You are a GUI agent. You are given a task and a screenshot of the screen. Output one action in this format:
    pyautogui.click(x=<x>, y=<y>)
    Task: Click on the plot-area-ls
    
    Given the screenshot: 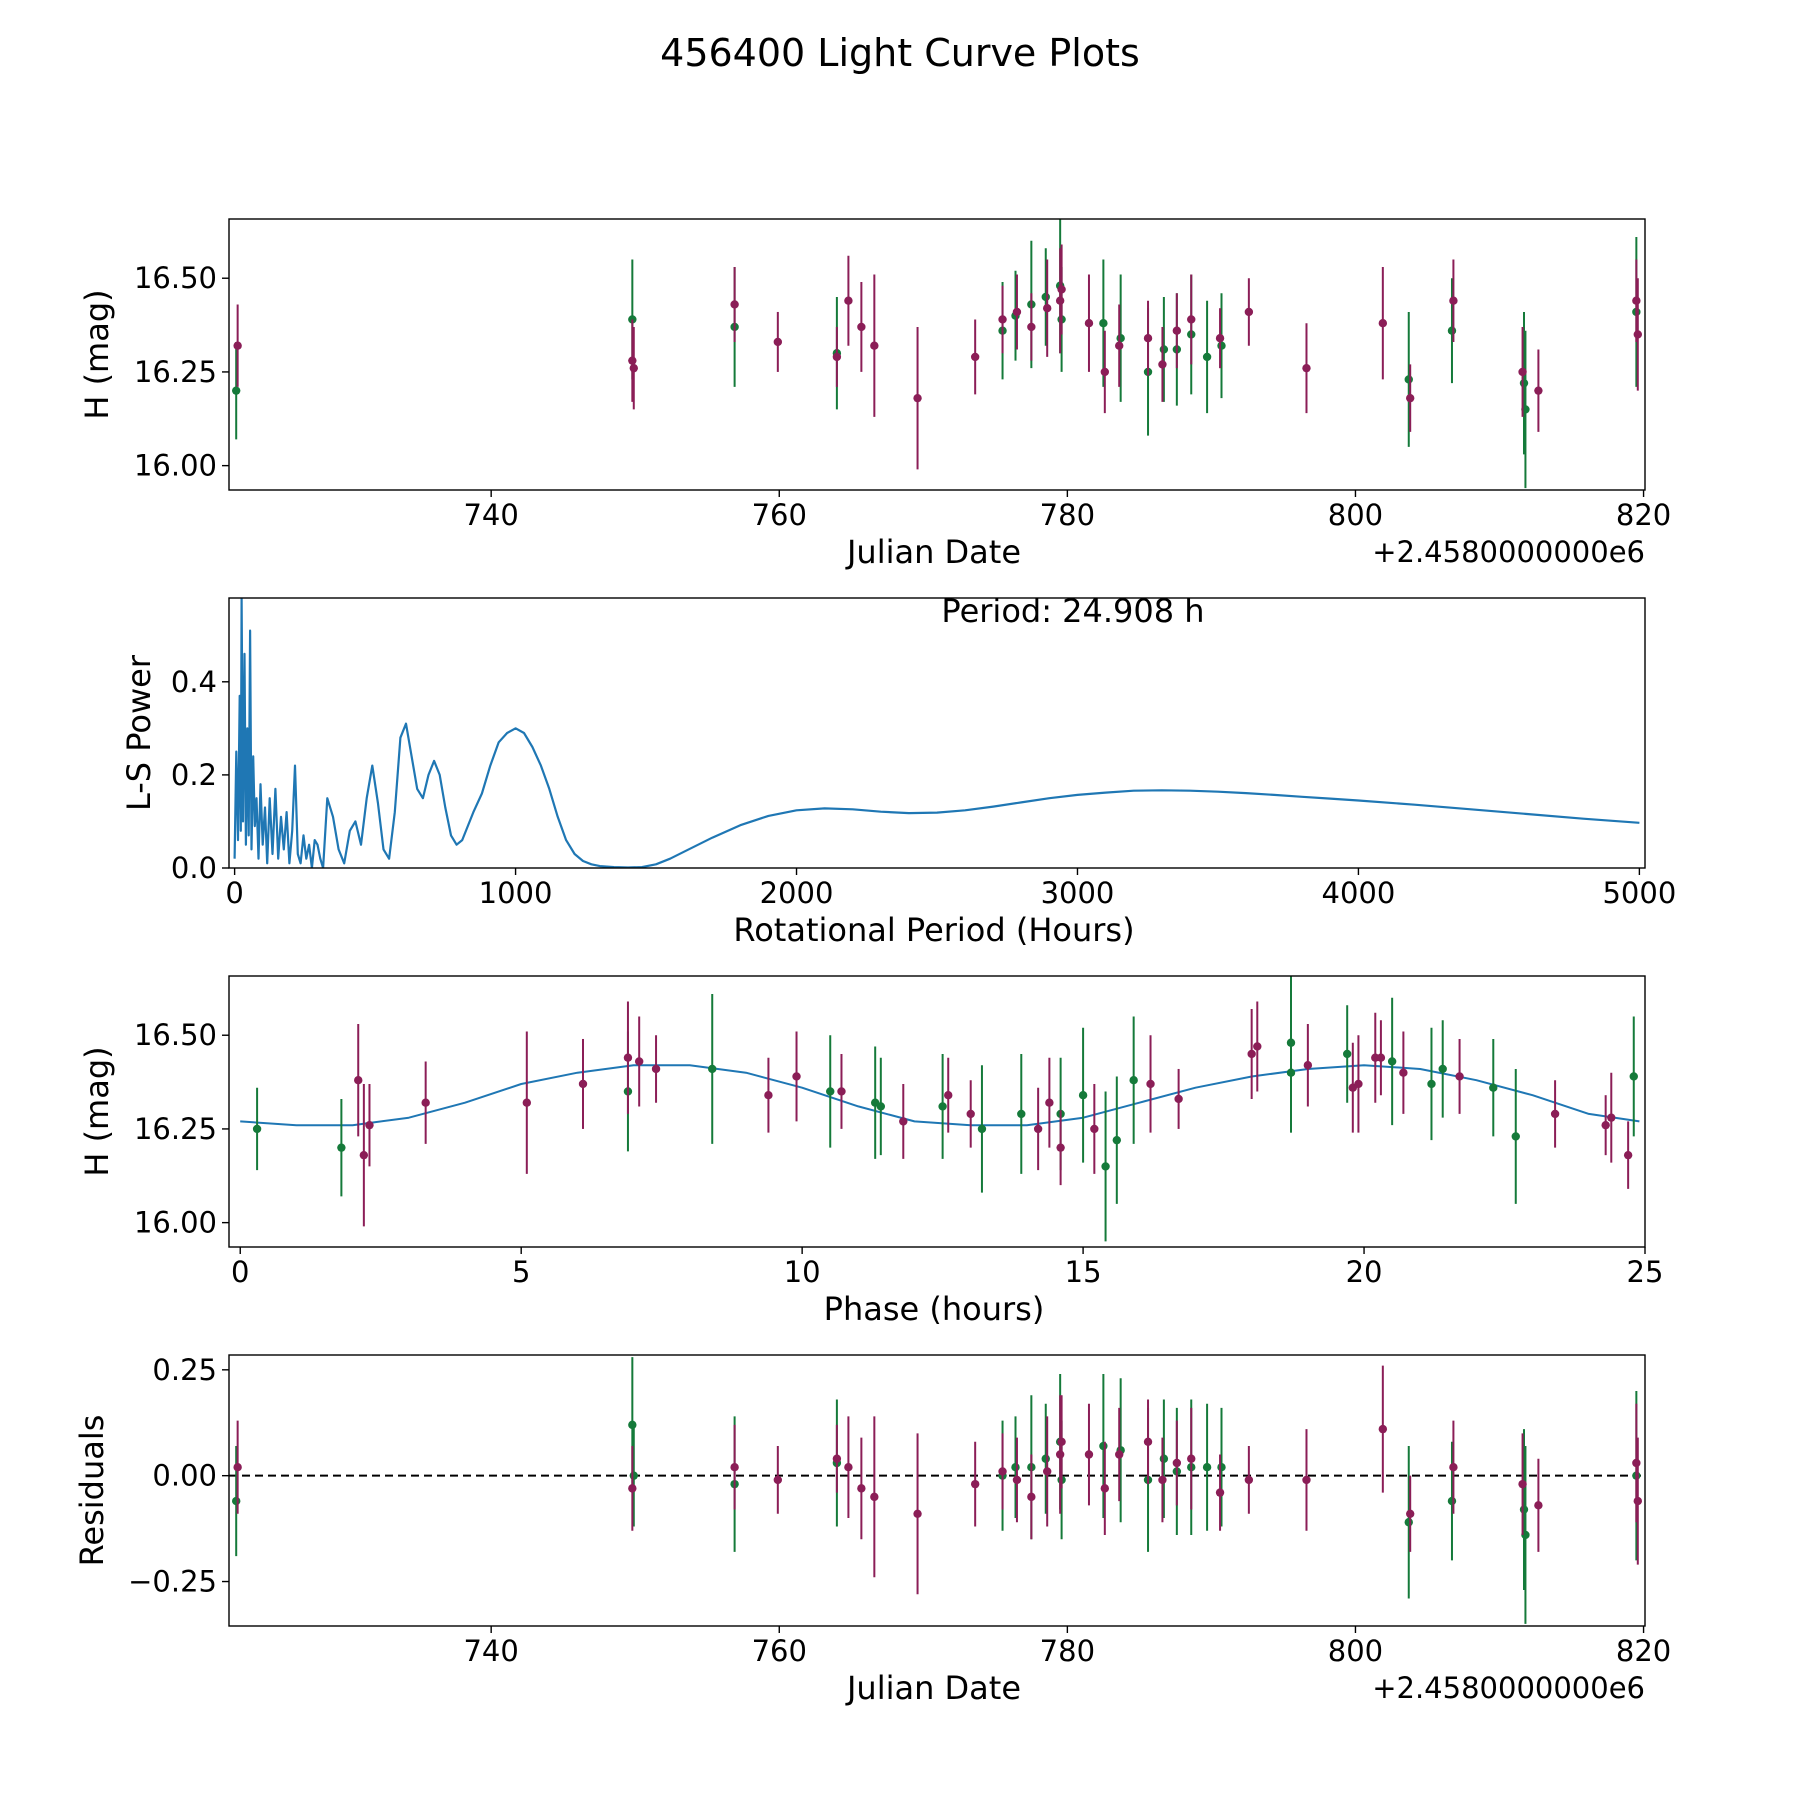 What is the action you would take?
    pyautogui.click(x=936, y=733)
    